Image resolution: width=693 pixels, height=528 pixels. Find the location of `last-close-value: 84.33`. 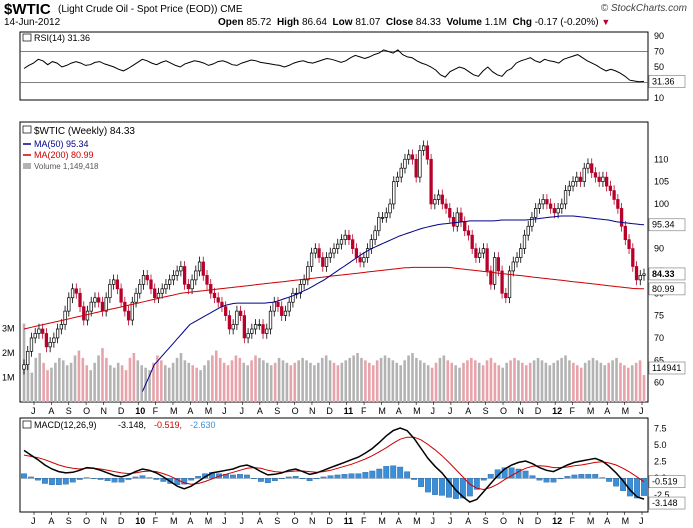

last-close-value: 84.33 is located at coordinates (663, 274).